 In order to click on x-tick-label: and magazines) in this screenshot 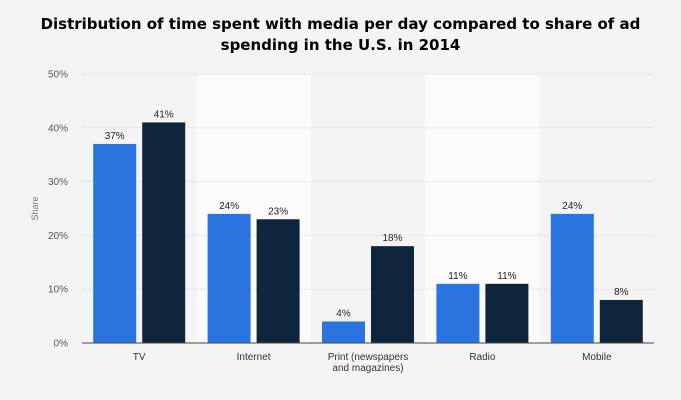, I will do `click(367, 368)`.